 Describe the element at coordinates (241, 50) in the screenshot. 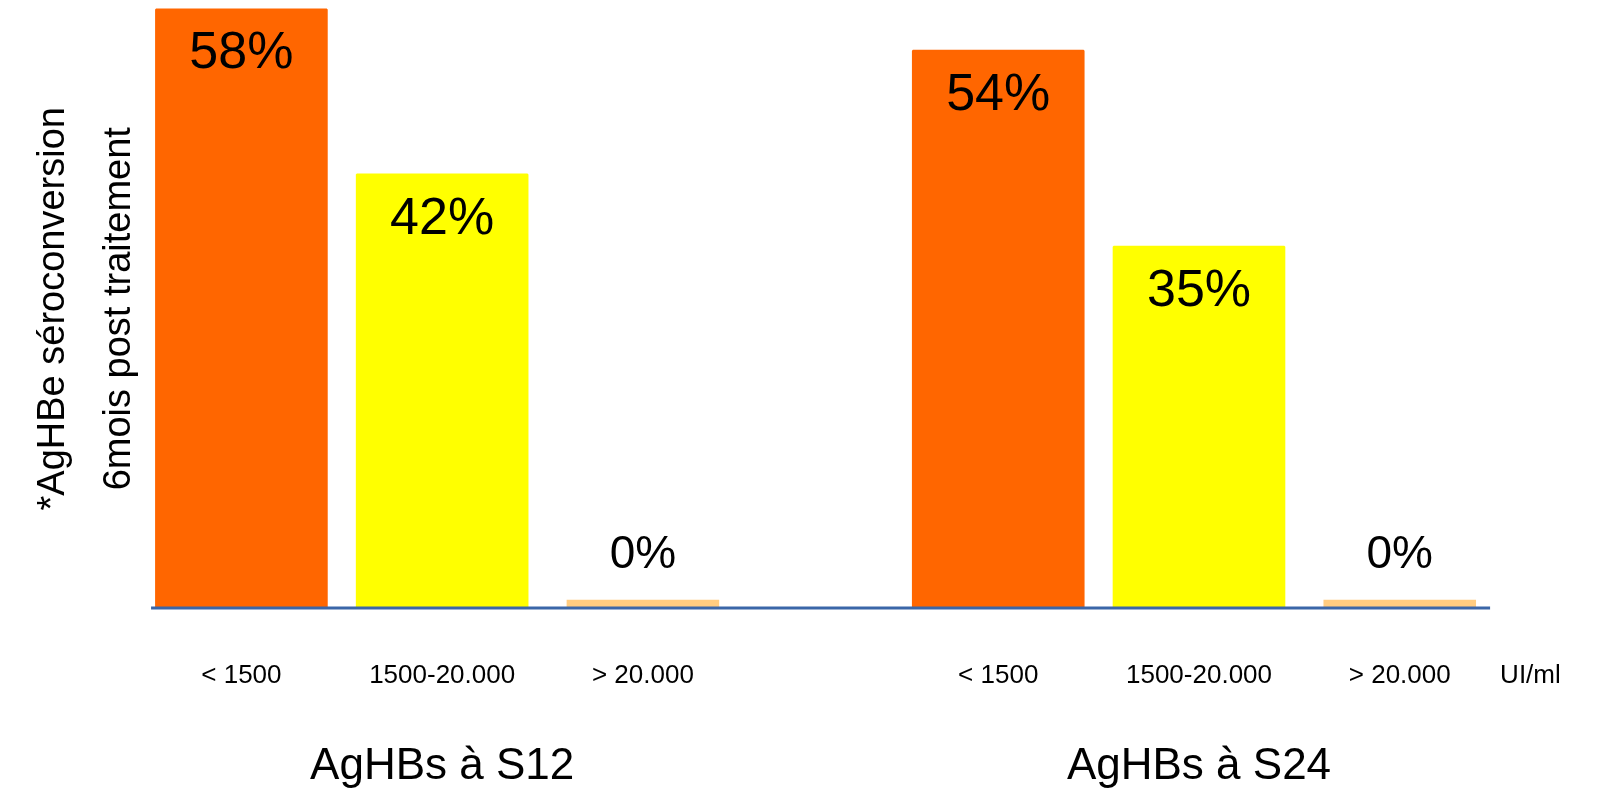

I see `data-label: 58%` at that location.